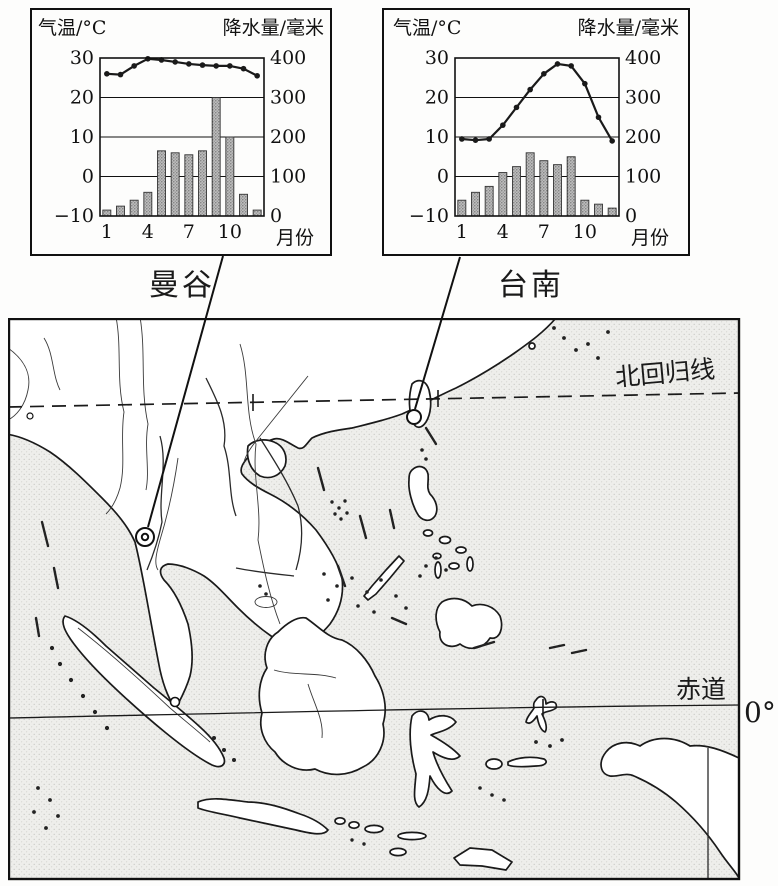 The height and width of the screenshot is (886, 778). I want to click on land-sulawesi, so click(435, 759).